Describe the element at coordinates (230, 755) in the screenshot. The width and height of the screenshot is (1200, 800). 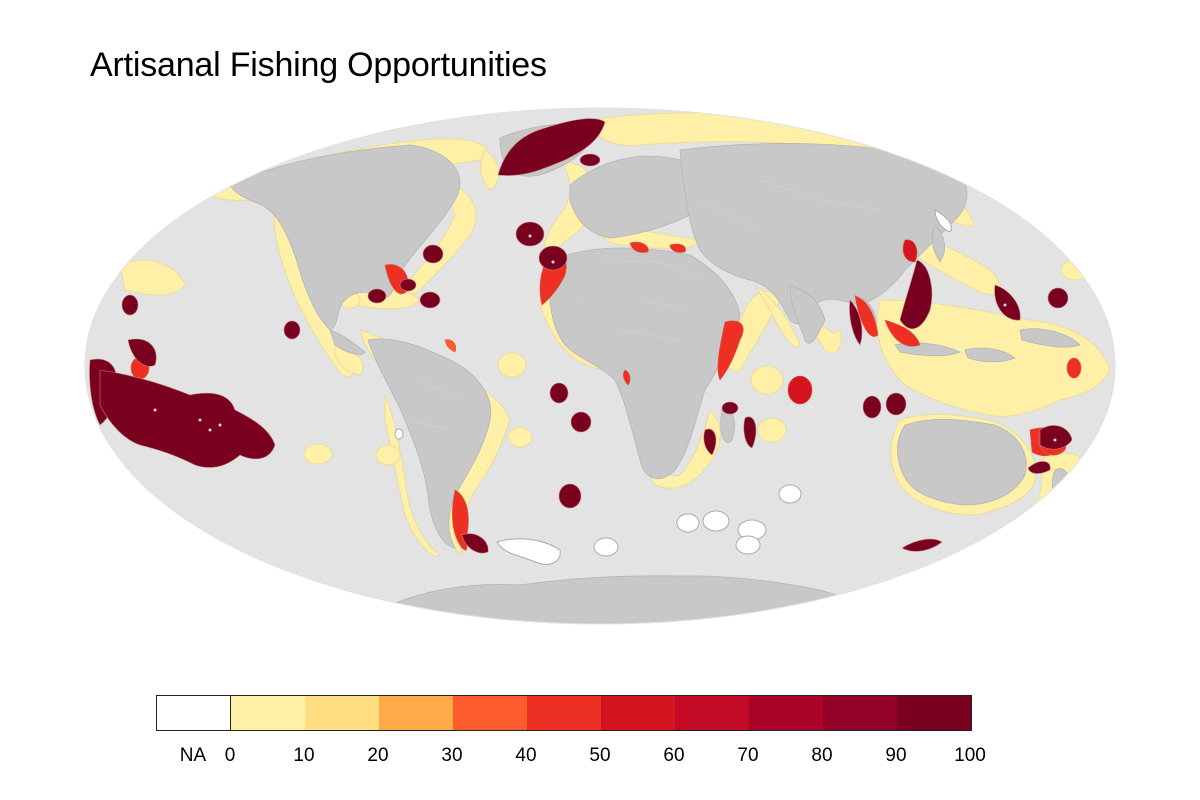
I see `legend-tick-label: 0` at that location.